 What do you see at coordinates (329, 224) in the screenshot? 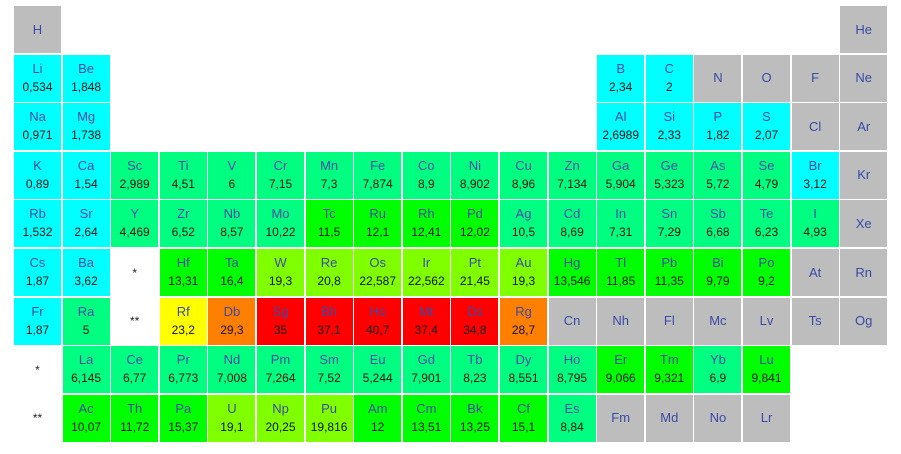
I see `element-cell-tc: Tc 11,5` at bounding box center [329, 224].